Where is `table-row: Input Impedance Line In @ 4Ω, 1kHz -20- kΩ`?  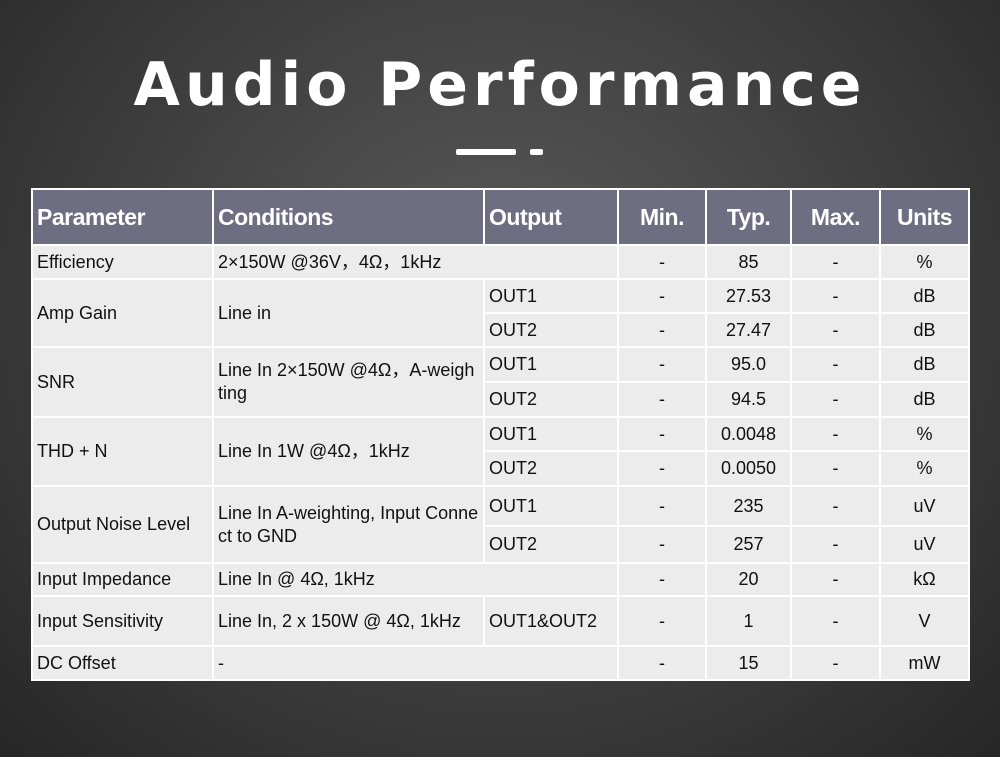 table-row: Input Impedance Line In @ 4Ω, 1kHz -20- kΩ is located at coordinates (500, 579).